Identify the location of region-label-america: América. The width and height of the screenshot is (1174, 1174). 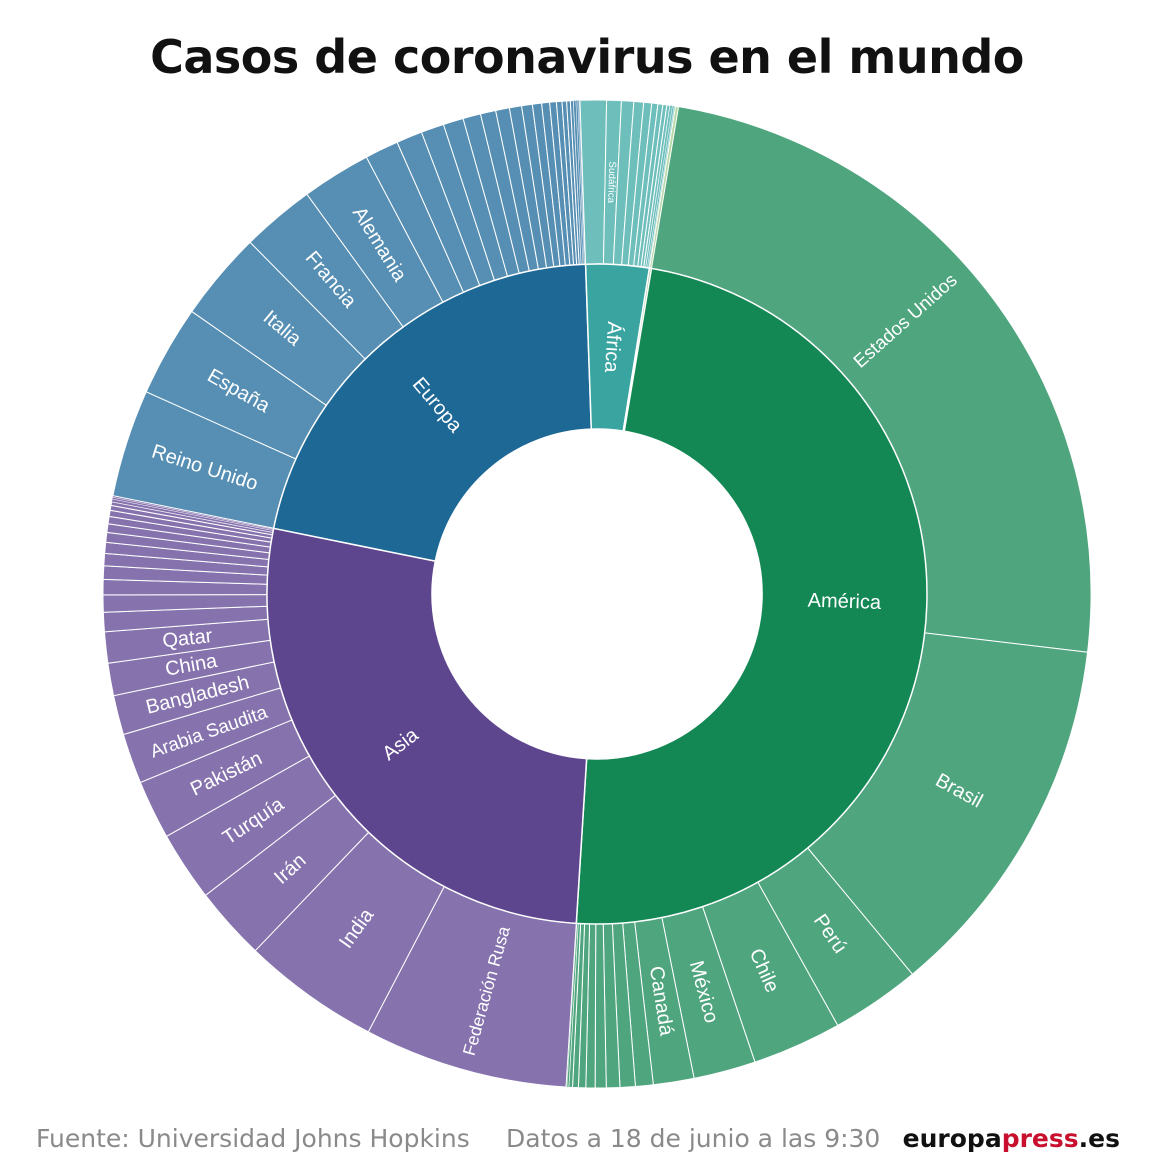
(844, 602).